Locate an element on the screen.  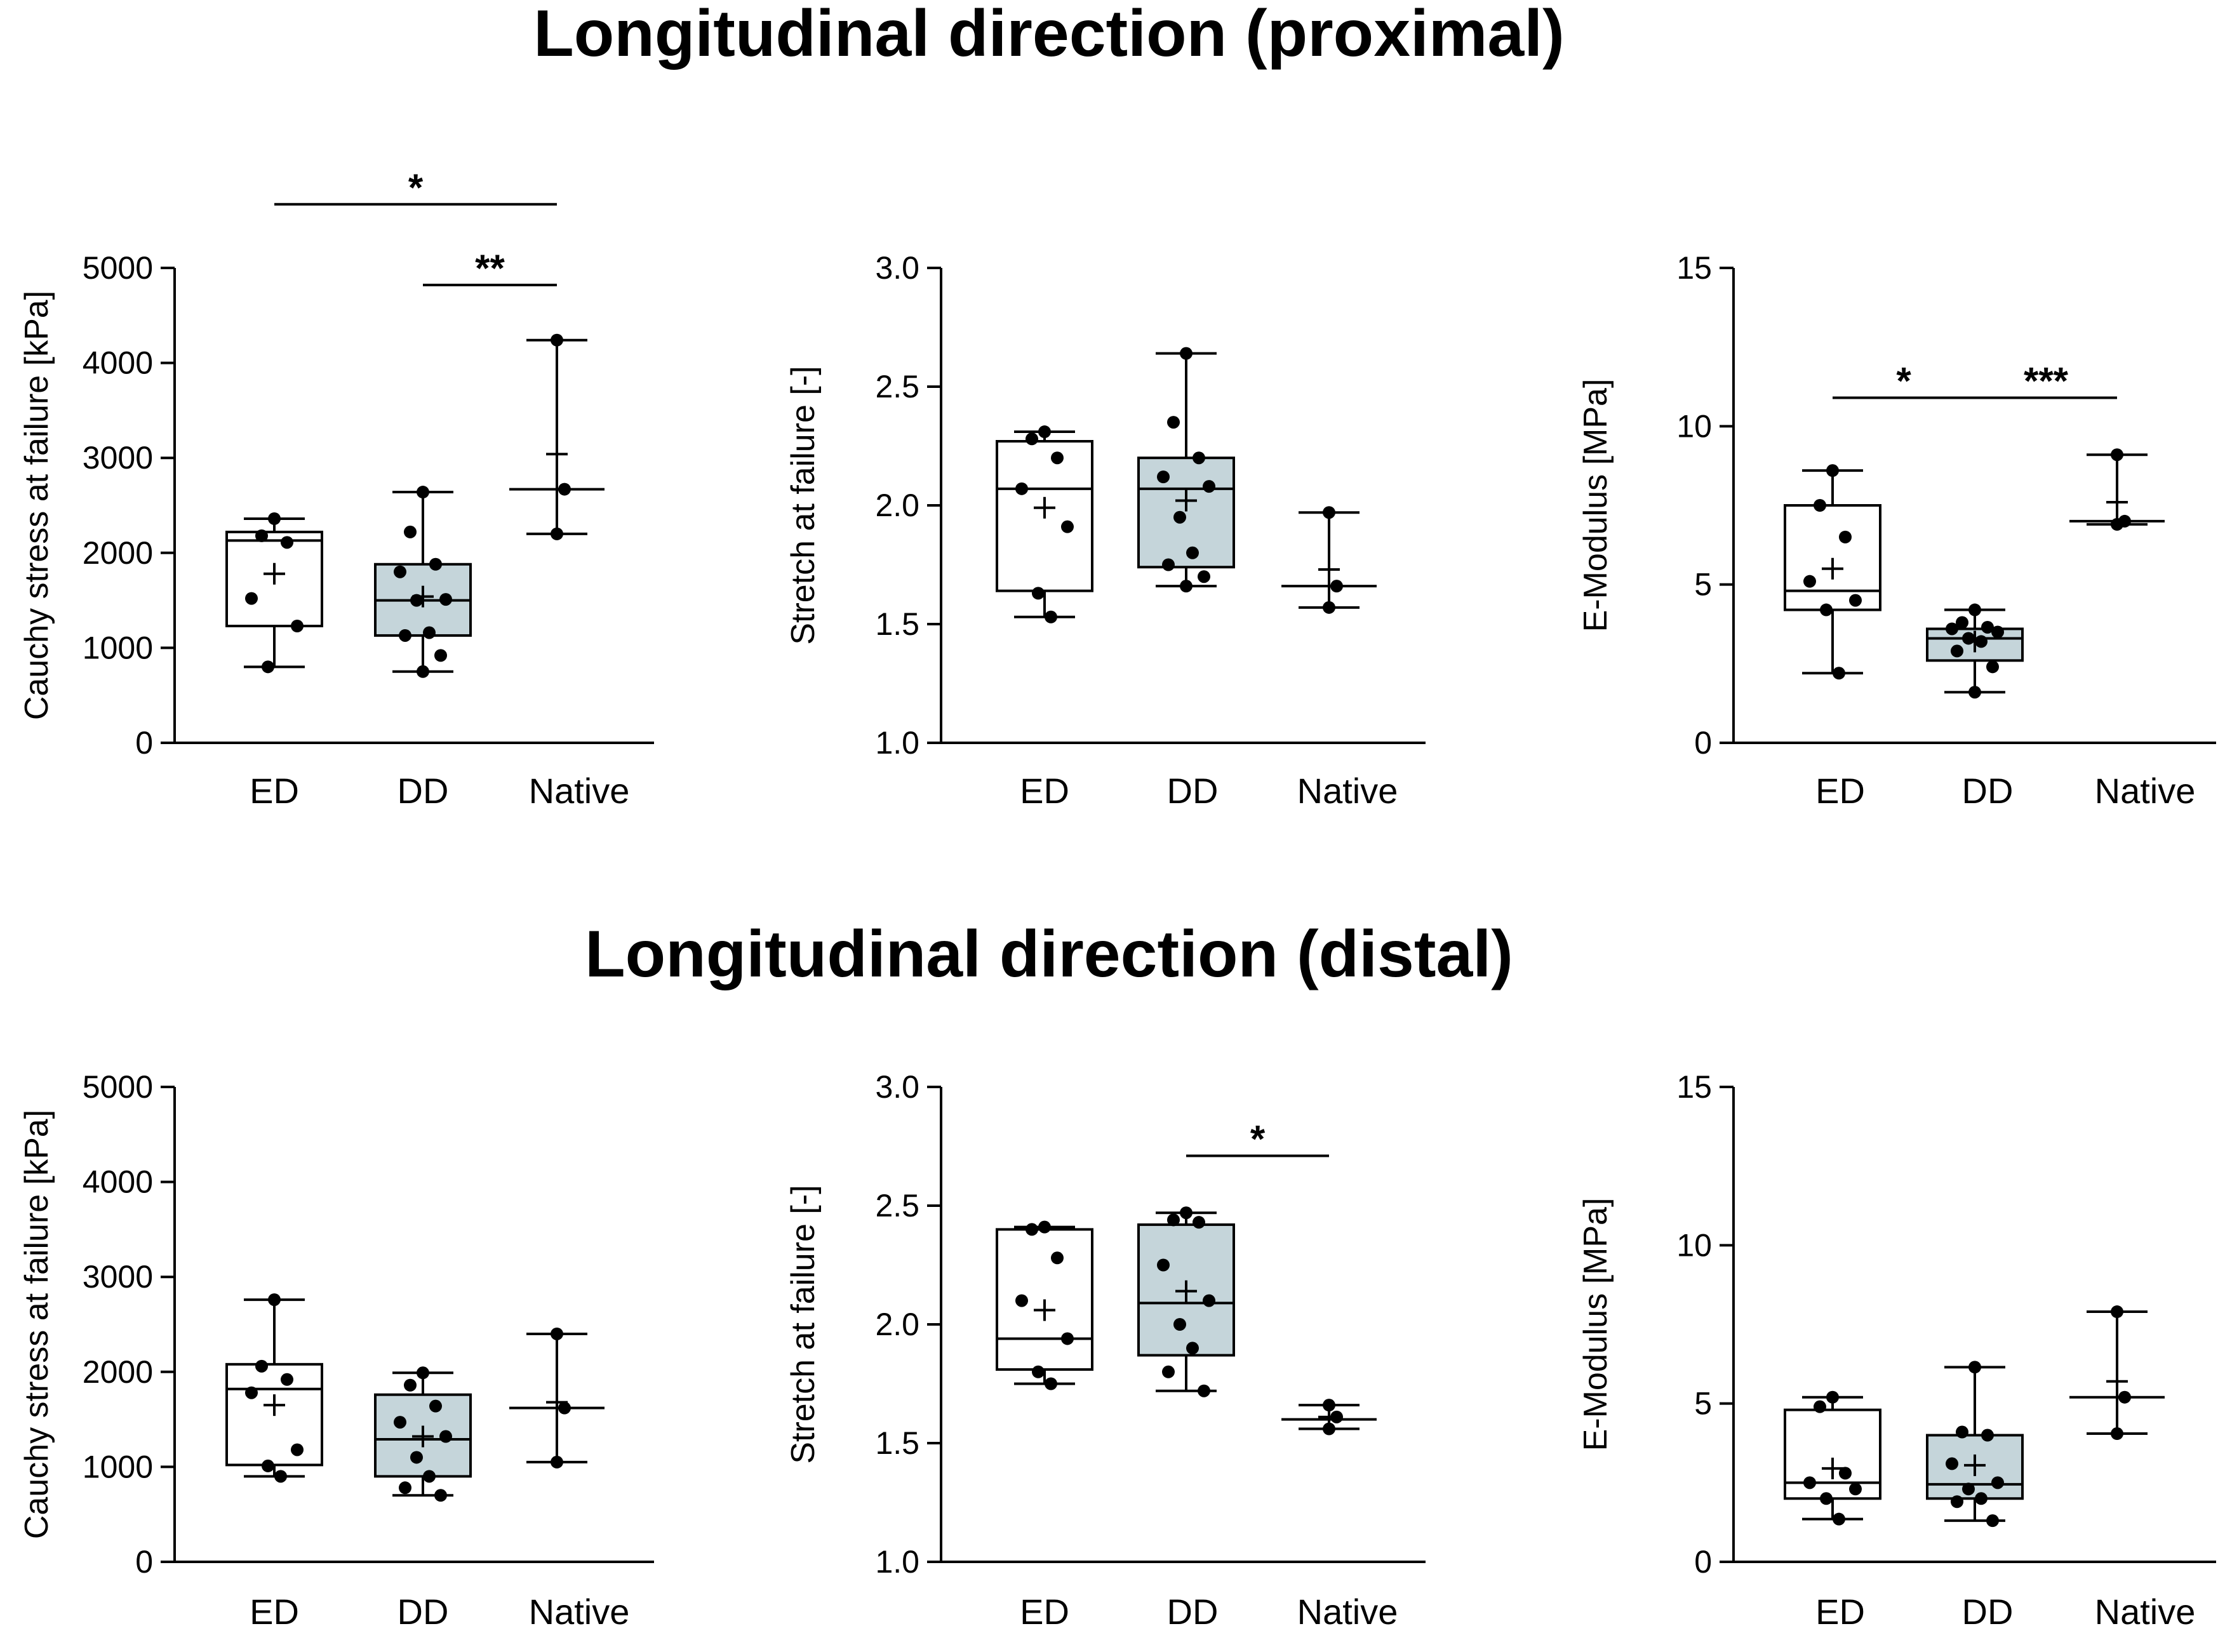
y-tick-label: 3.0 is located at coordinates (897, 268).